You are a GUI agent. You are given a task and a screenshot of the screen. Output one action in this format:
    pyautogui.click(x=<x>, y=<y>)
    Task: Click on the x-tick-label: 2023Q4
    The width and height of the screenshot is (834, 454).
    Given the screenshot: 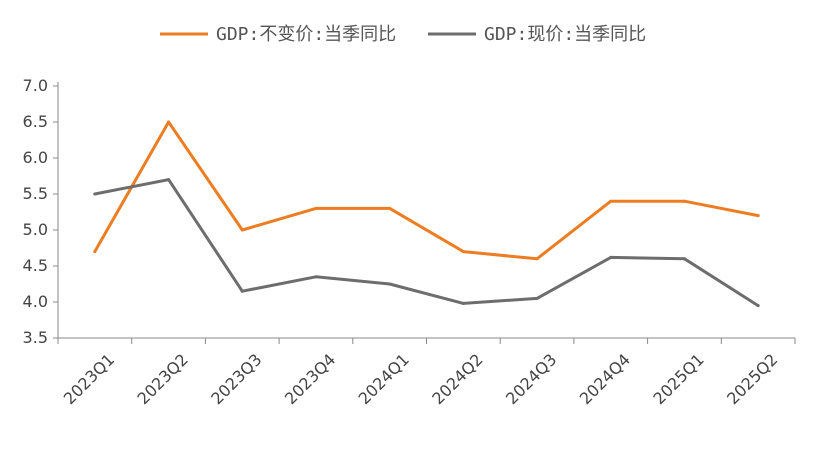 What is the action you would take?
    pyautogui.click(x=310, y=379)
    